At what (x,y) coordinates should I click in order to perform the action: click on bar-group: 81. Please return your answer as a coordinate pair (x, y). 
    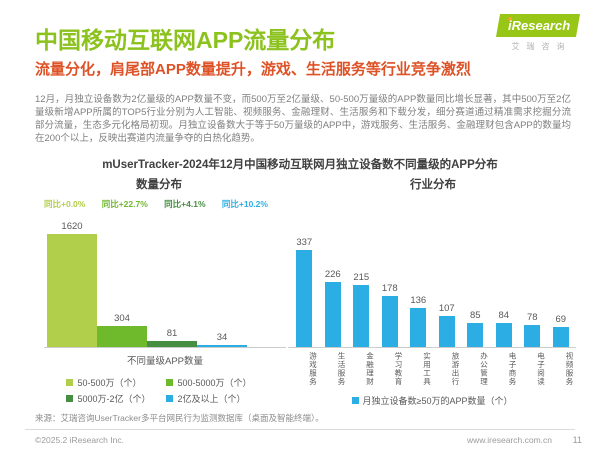
    Looking at the image, I should click on (172, 337).